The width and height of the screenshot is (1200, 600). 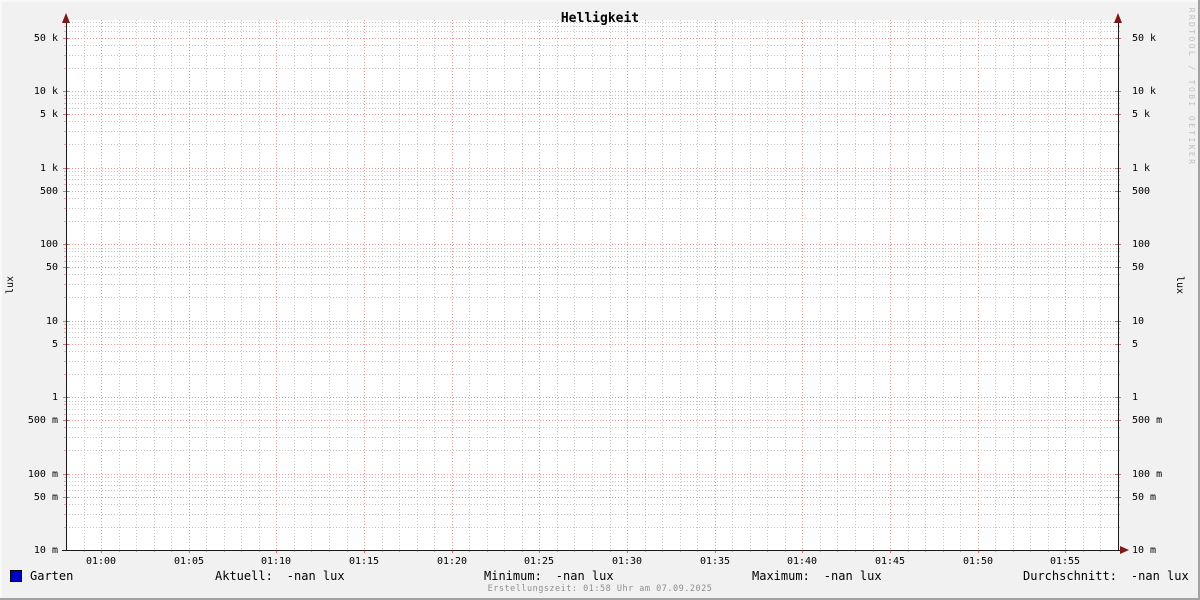 What do you see at coordinates (45, 497) in the screenshot?
I see `y-axis-tick-label-left: 50 m` at bounding box center [45, 497].